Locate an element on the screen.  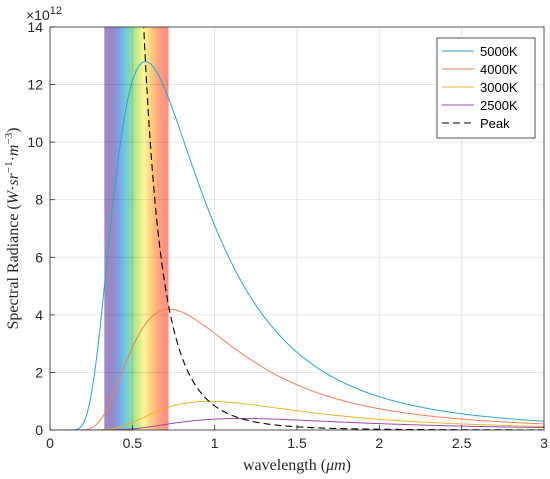
x-tick-label: 1.5 is located at coordinates (297, 443).